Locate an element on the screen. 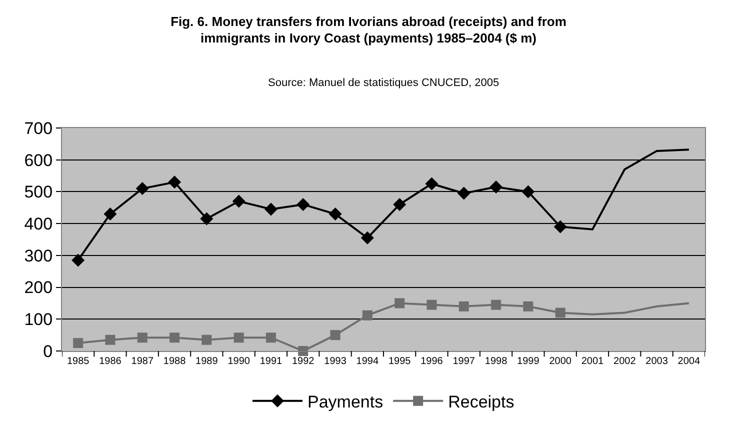 This screenshot has width=737, height=430. y-tick-label: 300 is located at coordinates (38, 256).